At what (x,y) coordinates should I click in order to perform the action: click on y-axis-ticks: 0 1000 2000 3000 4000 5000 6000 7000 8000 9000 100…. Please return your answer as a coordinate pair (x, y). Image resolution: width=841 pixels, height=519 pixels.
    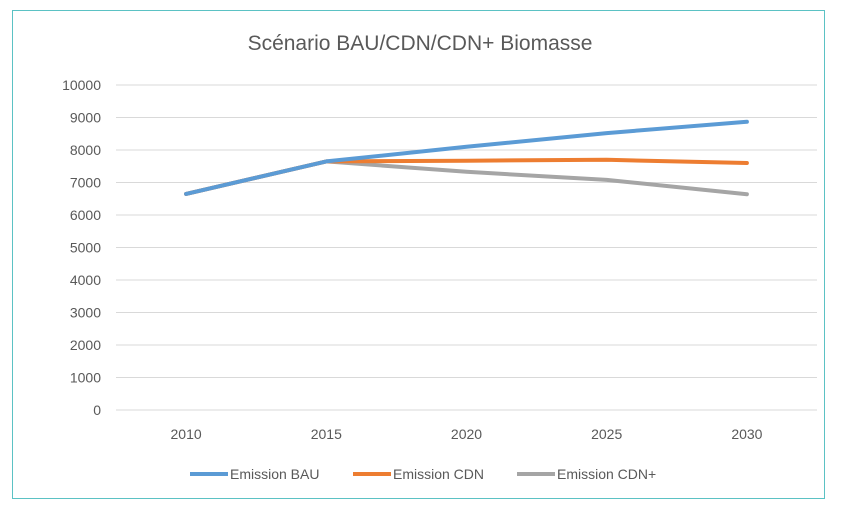
    Looking at the image, I should click on (81, 247).